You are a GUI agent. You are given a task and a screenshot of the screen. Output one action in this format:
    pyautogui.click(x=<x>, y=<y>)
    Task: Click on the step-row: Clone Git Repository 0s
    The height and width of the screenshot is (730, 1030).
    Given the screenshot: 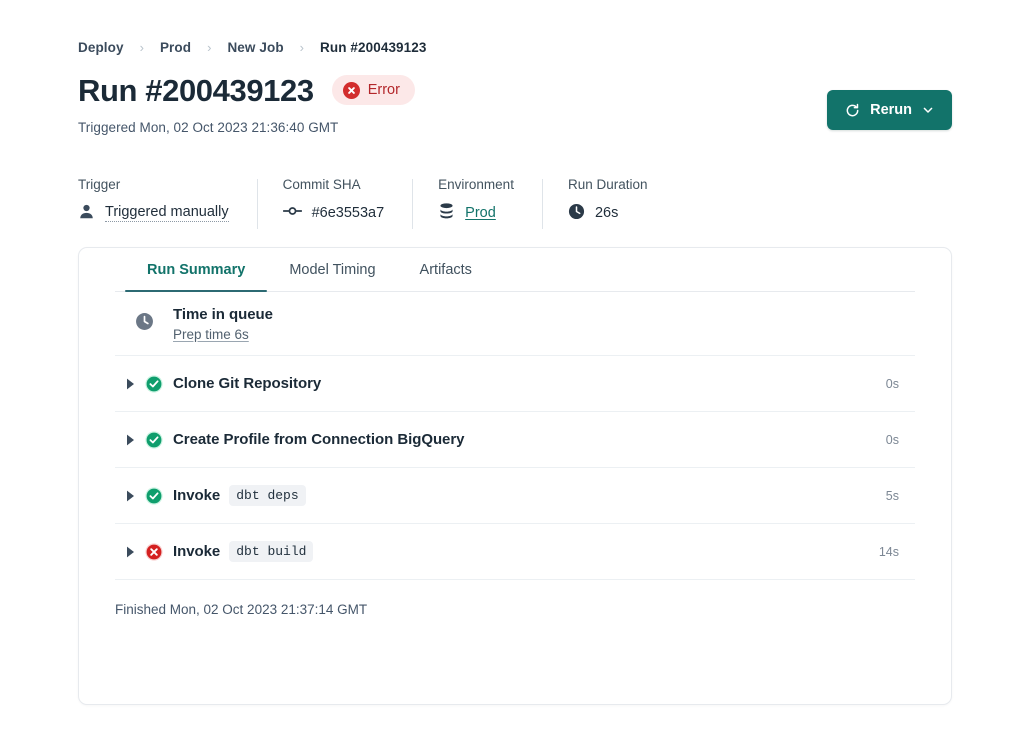 What is the action you would take?
    pyautogui.click(x=515, y=384)
    